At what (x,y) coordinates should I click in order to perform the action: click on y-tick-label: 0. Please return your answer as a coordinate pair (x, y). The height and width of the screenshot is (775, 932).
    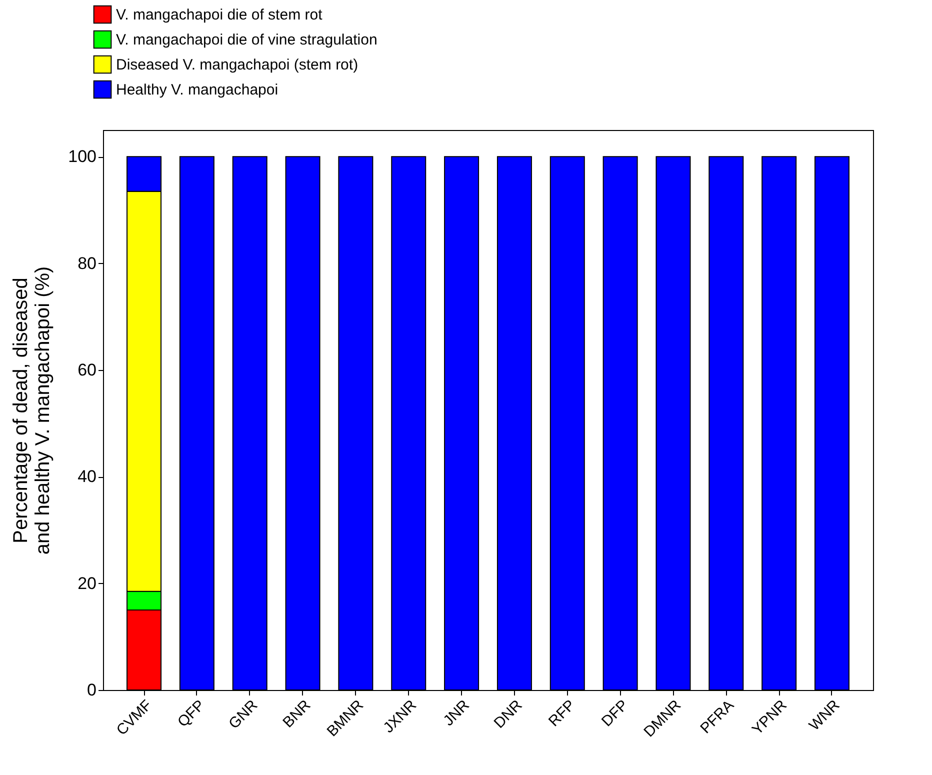
    Looking at the image, I should click on (91, 690).